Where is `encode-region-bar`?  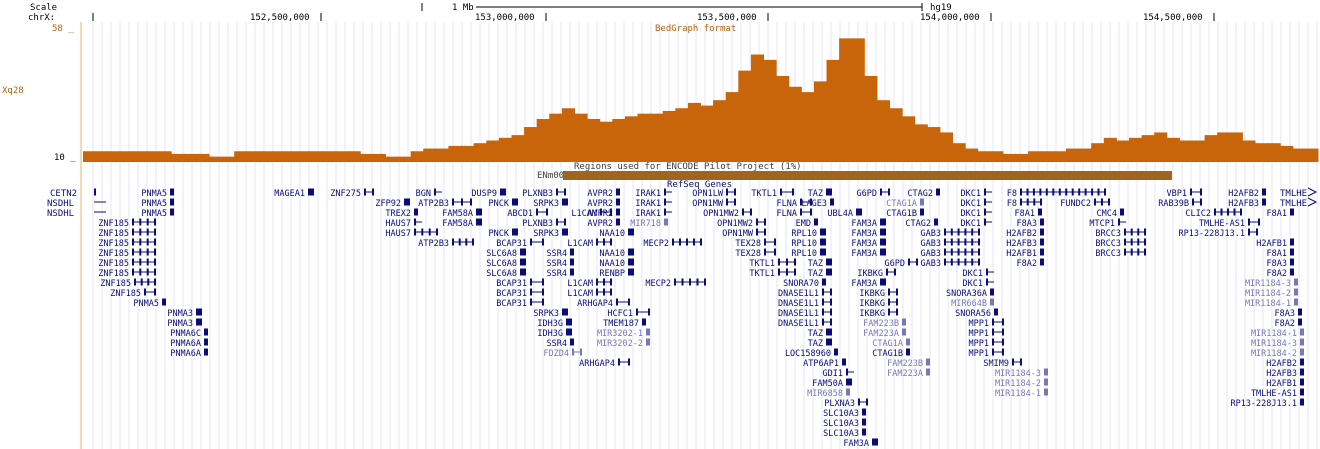
encode-region-bar is located at coordinates (867, 175).